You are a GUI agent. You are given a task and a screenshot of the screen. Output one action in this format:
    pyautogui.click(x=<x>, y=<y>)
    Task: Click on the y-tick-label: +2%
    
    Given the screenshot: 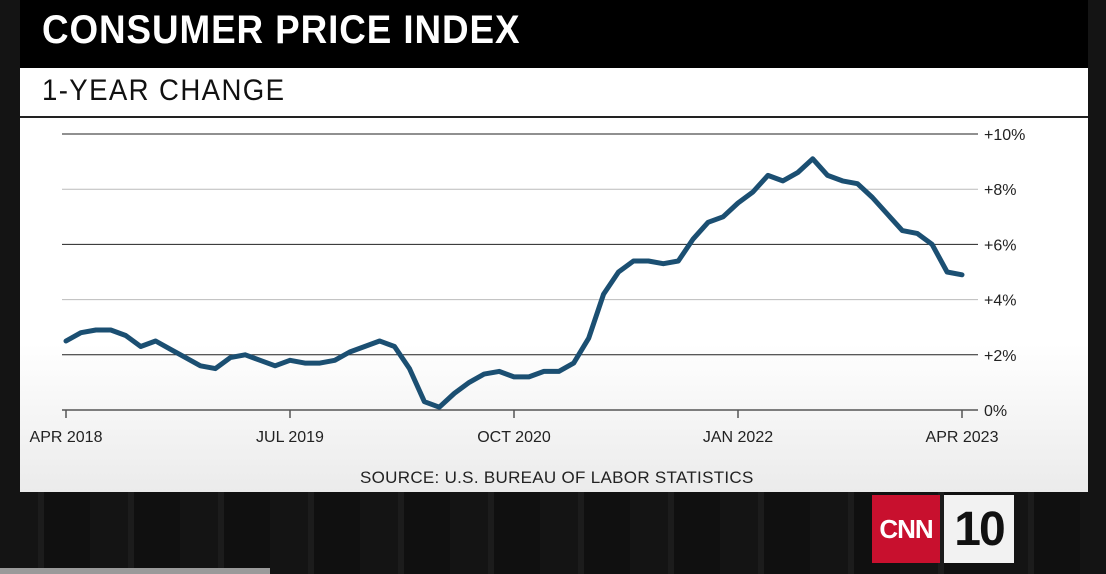 What is the action you would take?
    pyautogui.click(x=1000, y=356)
    